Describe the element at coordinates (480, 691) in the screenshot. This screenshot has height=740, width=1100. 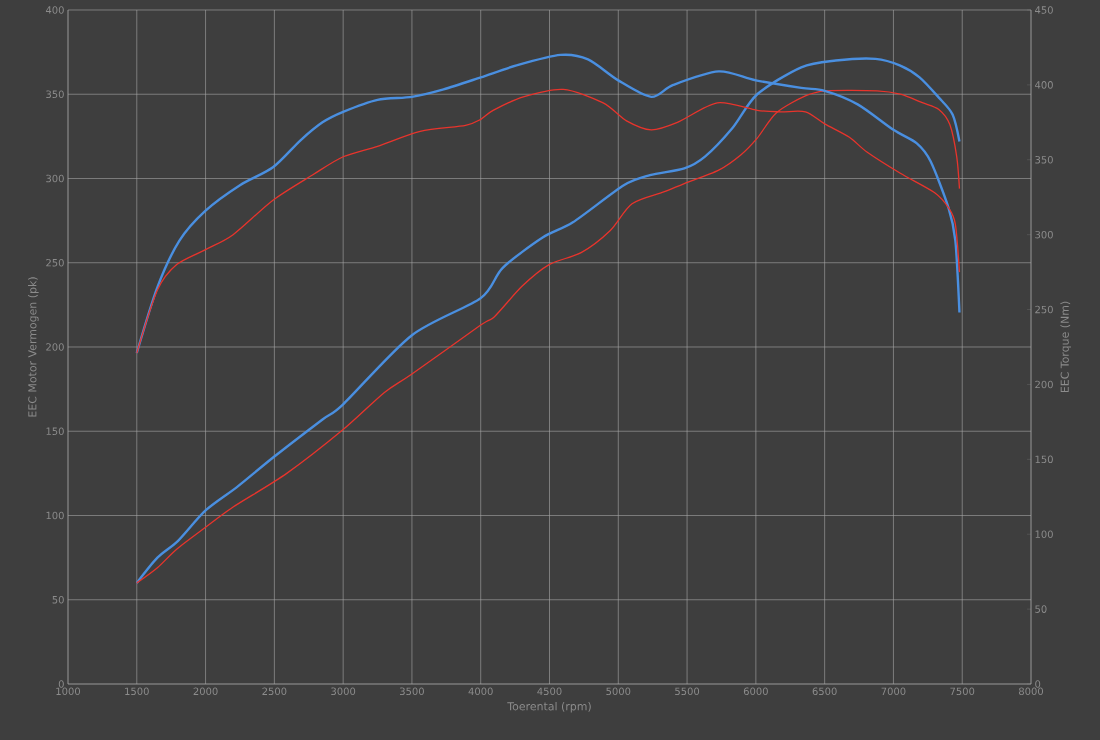
I see `x-tick-label: 4000` at that location.